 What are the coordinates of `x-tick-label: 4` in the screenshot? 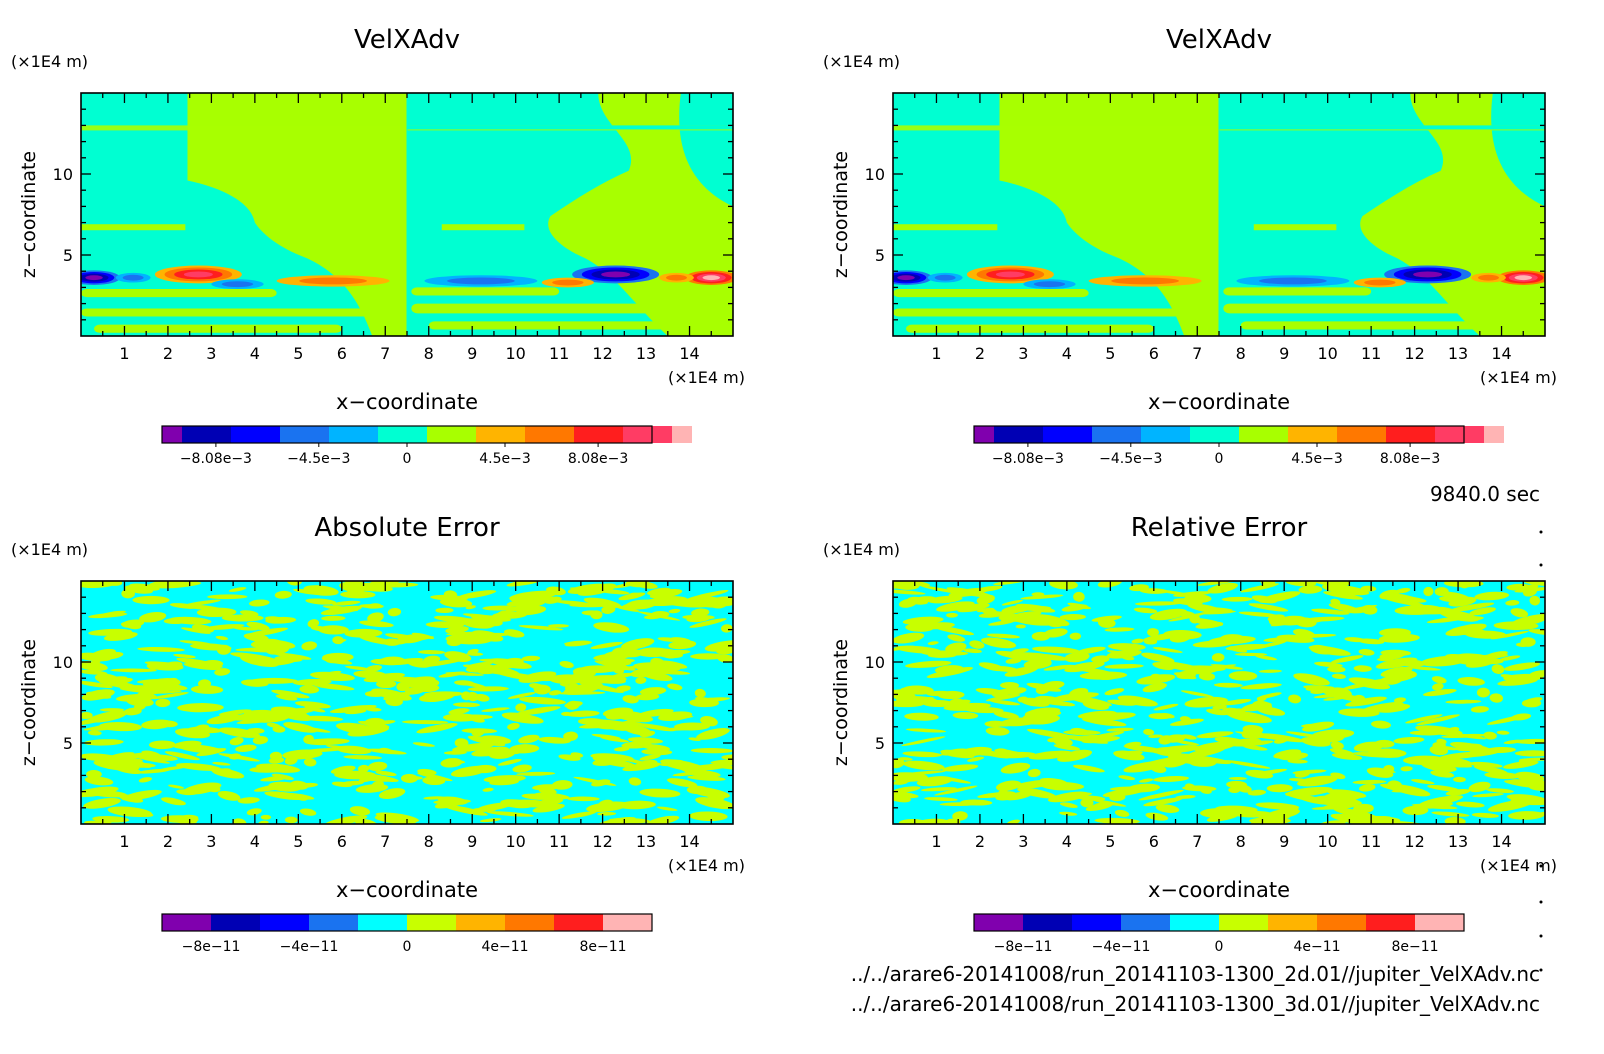 It's located at (255, 841).